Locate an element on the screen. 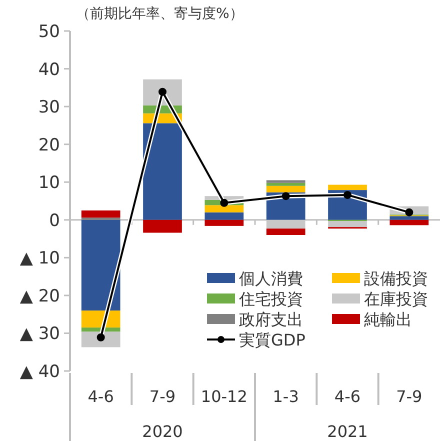  legend-label: 実質GDP is located at coordinates (272, 340).